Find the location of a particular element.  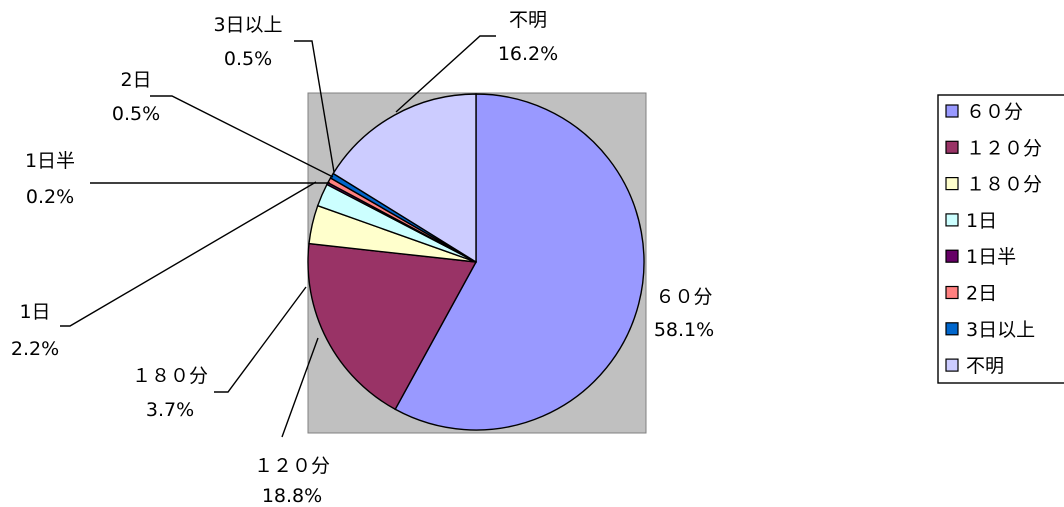

slice-8-category-label: 不明 is located at coordinates (528, 20).